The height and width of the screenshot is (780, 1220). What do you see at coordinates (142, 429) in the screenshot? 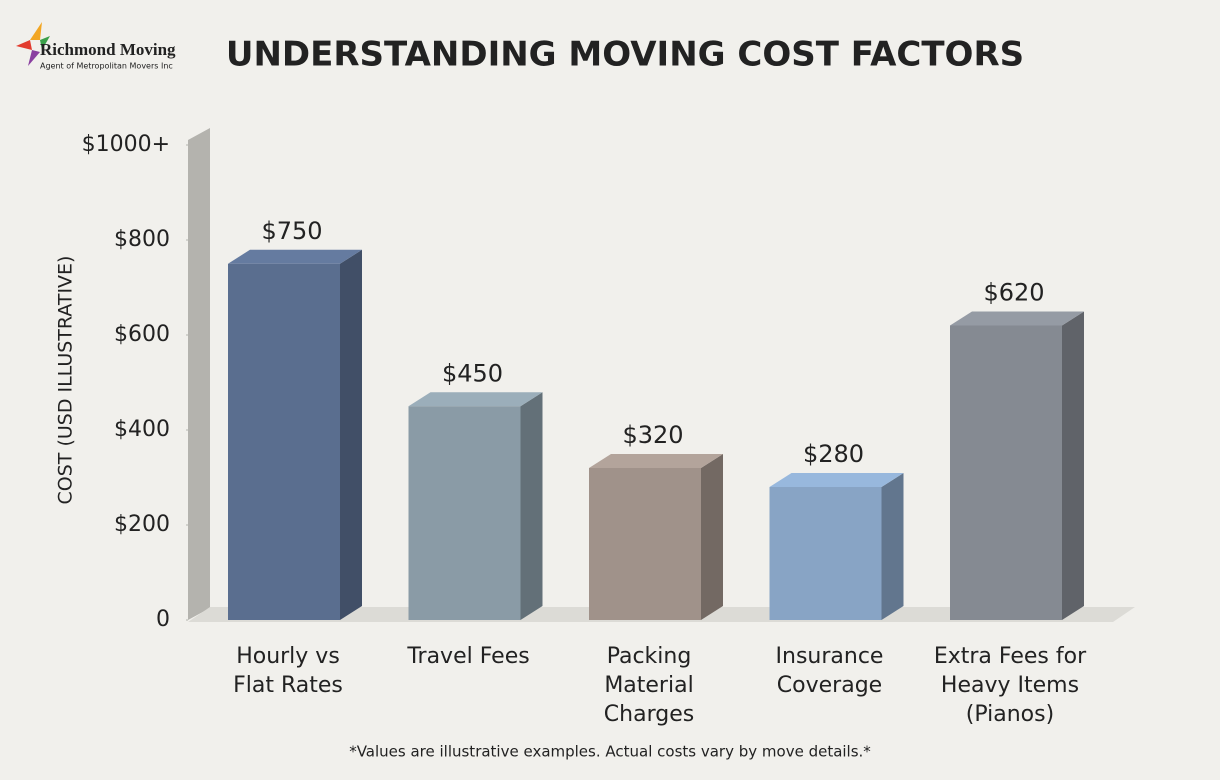
I see `y-tick-label: $400` at bounding box center [142, 429].